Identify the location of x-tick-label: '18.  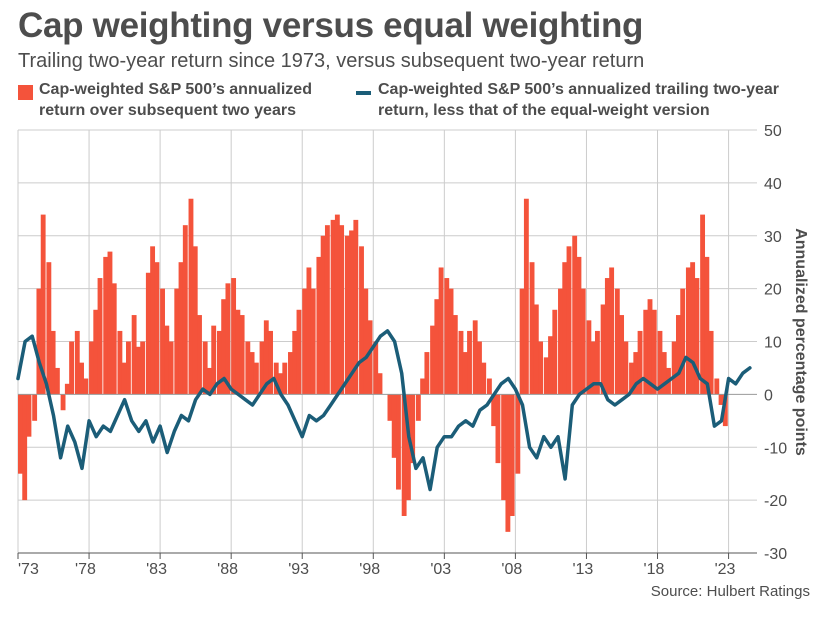
(654, 569).